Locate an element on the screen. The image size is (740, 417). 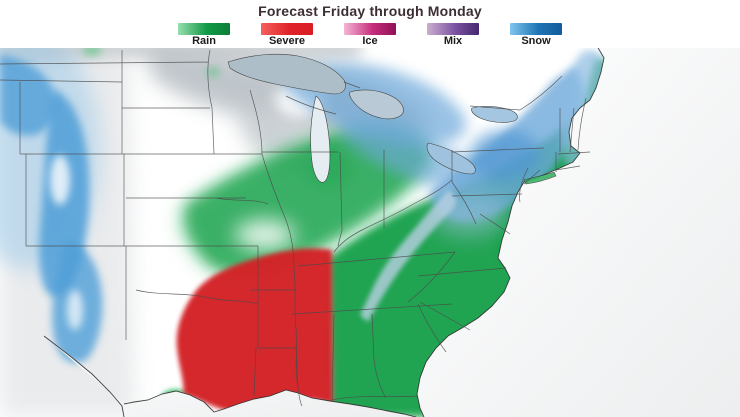
legend-item-rain: Rain is located at coordinates (204, 35).